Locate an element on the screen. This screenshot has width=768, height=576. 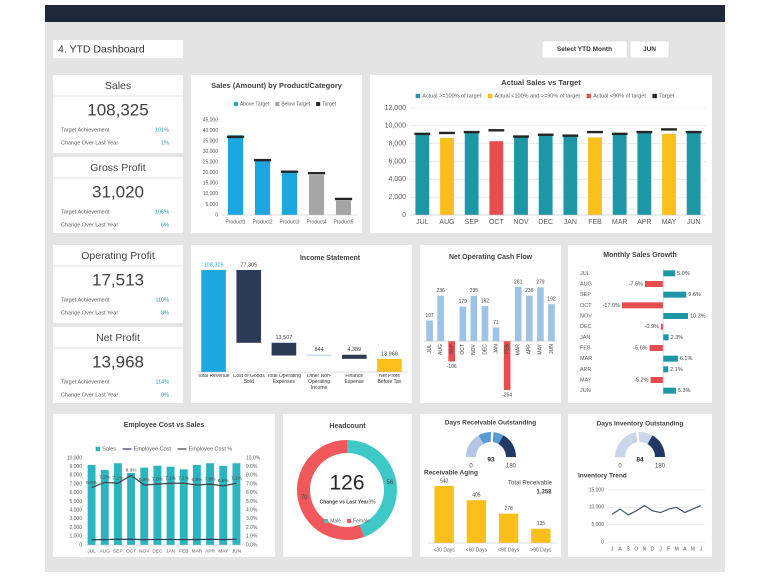
value-label: 71 is located at coordinates (496, 323).